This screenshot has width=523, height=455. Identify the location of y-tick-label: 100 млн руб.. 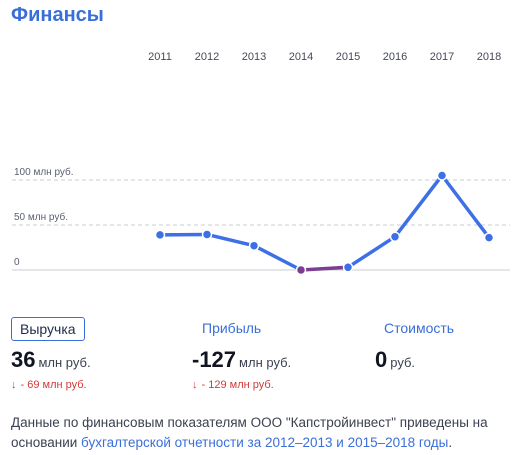
(44, 172).